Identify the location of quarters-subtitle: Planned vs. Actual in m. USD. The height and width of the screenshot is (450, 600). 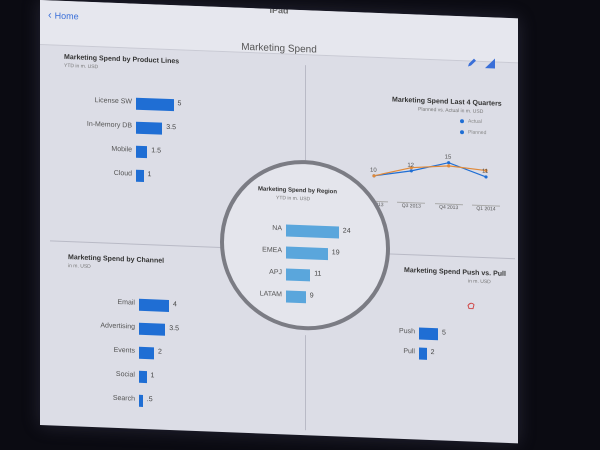
(451, 111).